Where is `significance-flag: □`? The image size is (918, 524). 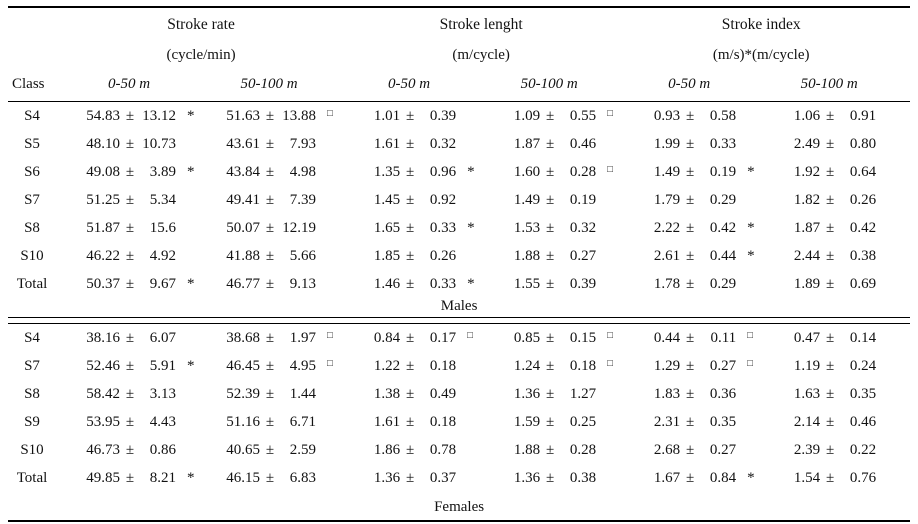
significance-flag: □ is located at coordinates (617, 338).